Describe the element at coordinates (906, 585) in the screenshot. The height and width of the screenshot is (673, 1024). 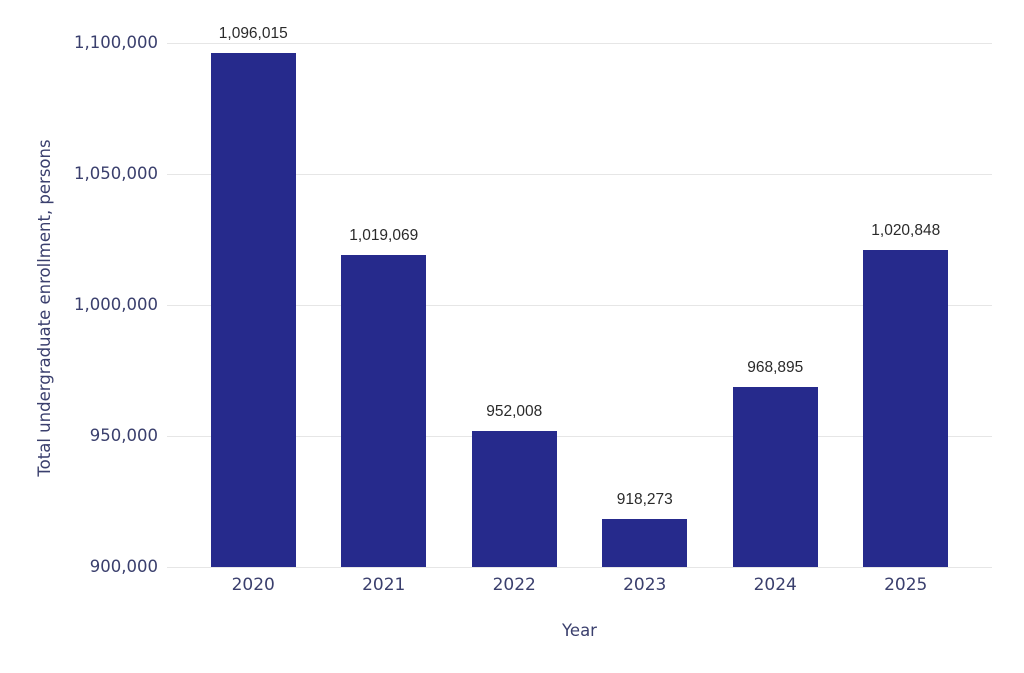
I see `x-tick-label: 2025` at that location.